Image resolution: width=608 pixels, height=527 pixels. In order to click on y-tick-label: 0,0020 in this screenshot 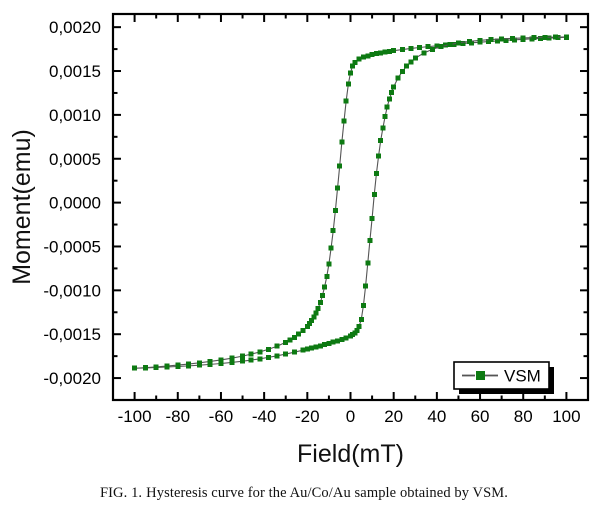, I will do `click(75, 27)`.